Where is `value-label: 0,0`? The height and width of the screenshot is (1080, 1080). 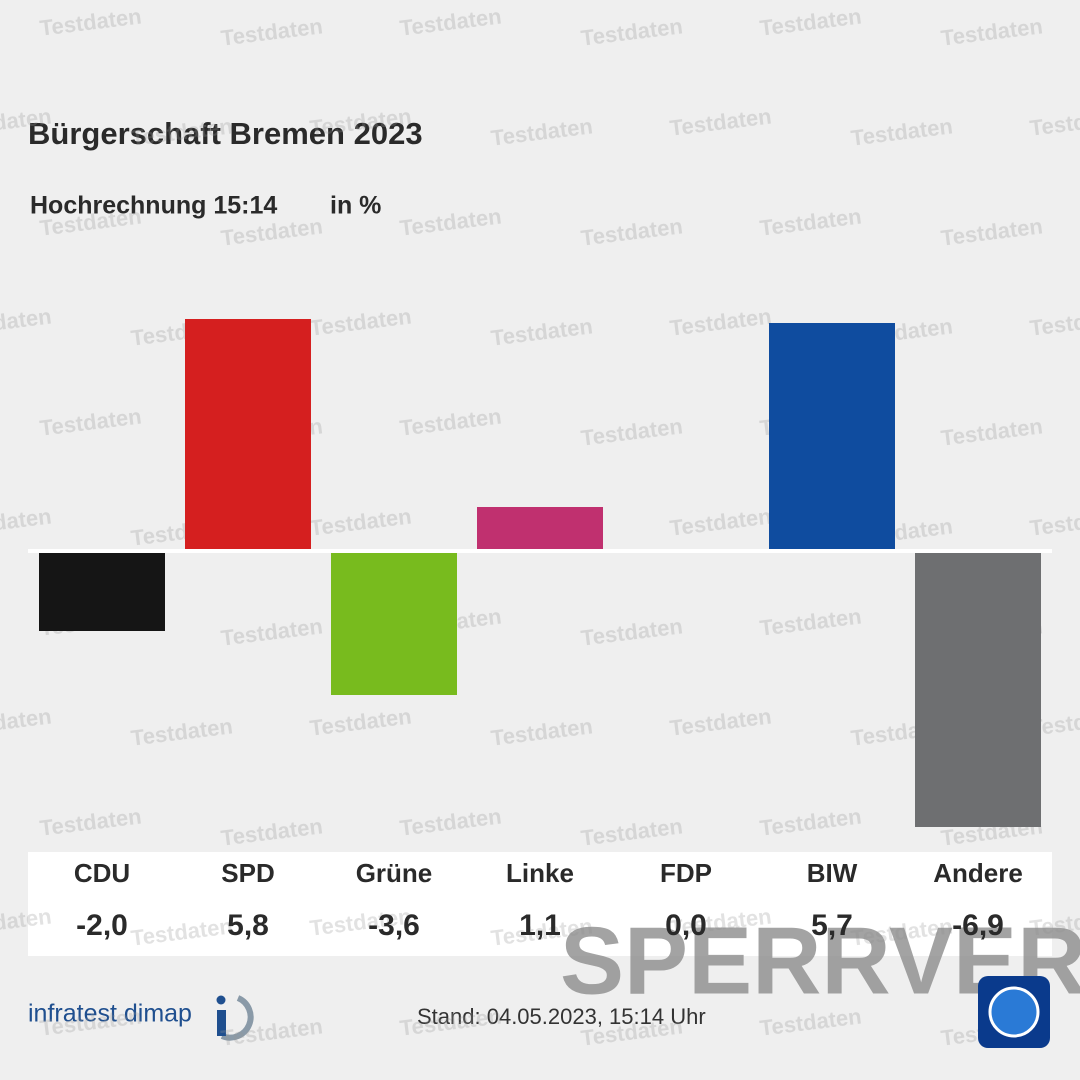 value-label: 0,0 is located at coordinates (686, 925).